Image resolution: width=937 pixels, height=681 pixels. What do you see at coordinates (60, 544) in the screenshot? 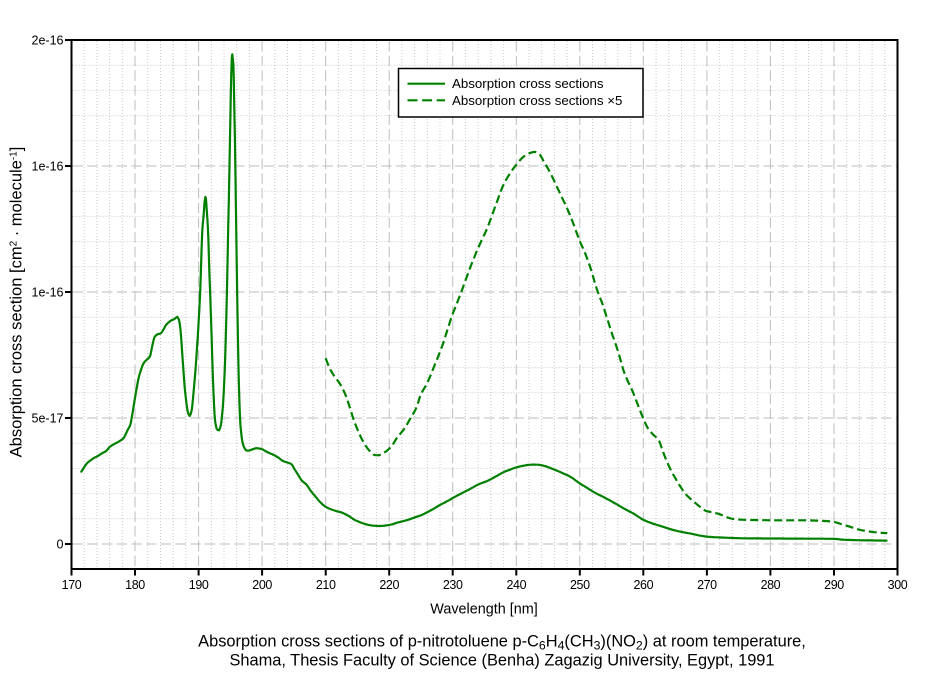
I see `svg-text: 0` at bounding box center [60, 544].